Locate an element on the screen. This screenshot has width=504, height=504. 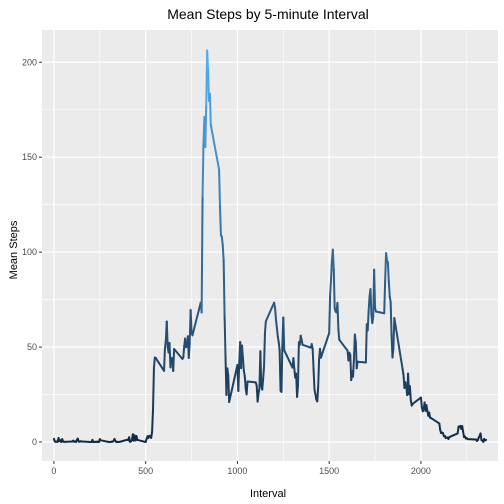
y-tick-label: 150 is located at coordinates (29, 157).